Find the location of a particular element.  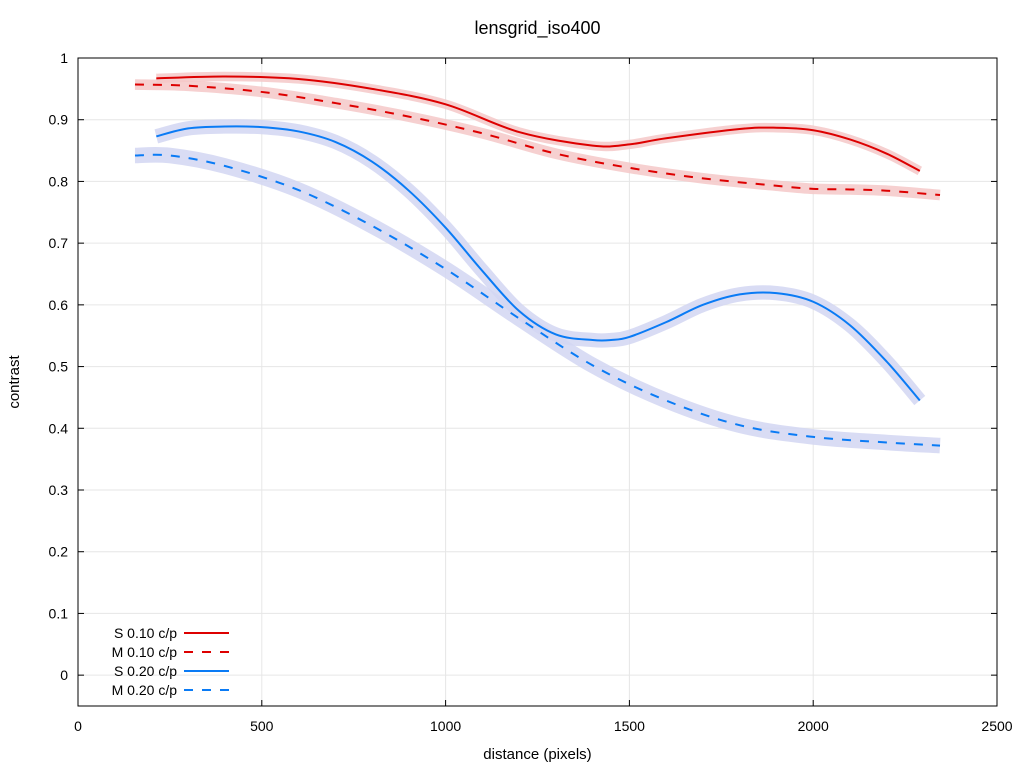

y-tick-label: 0.7 is located at coordinates (59, 243).